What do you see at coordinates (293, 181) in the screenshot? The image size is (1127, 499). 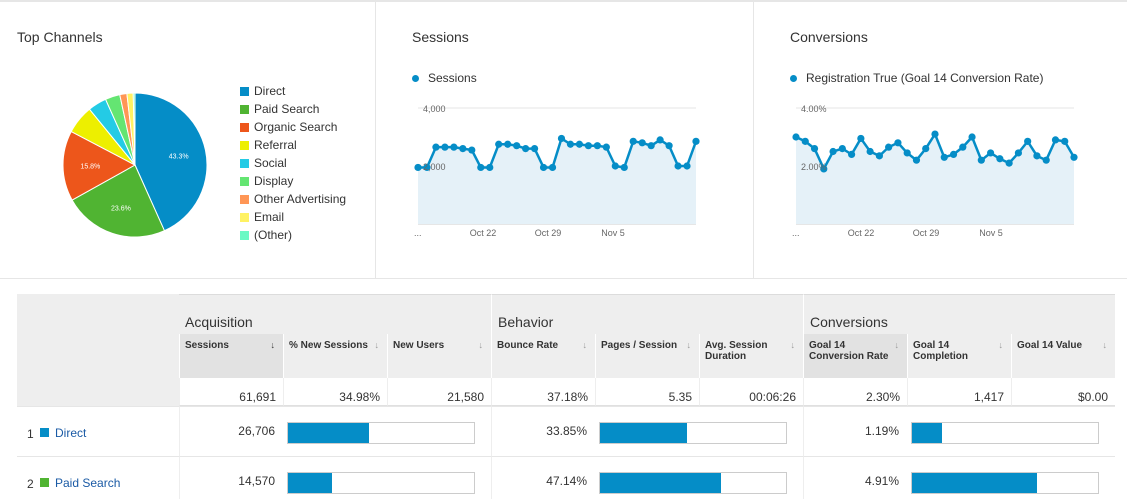 I see `legend-item-display: Display` at bounding box center [293, 181].